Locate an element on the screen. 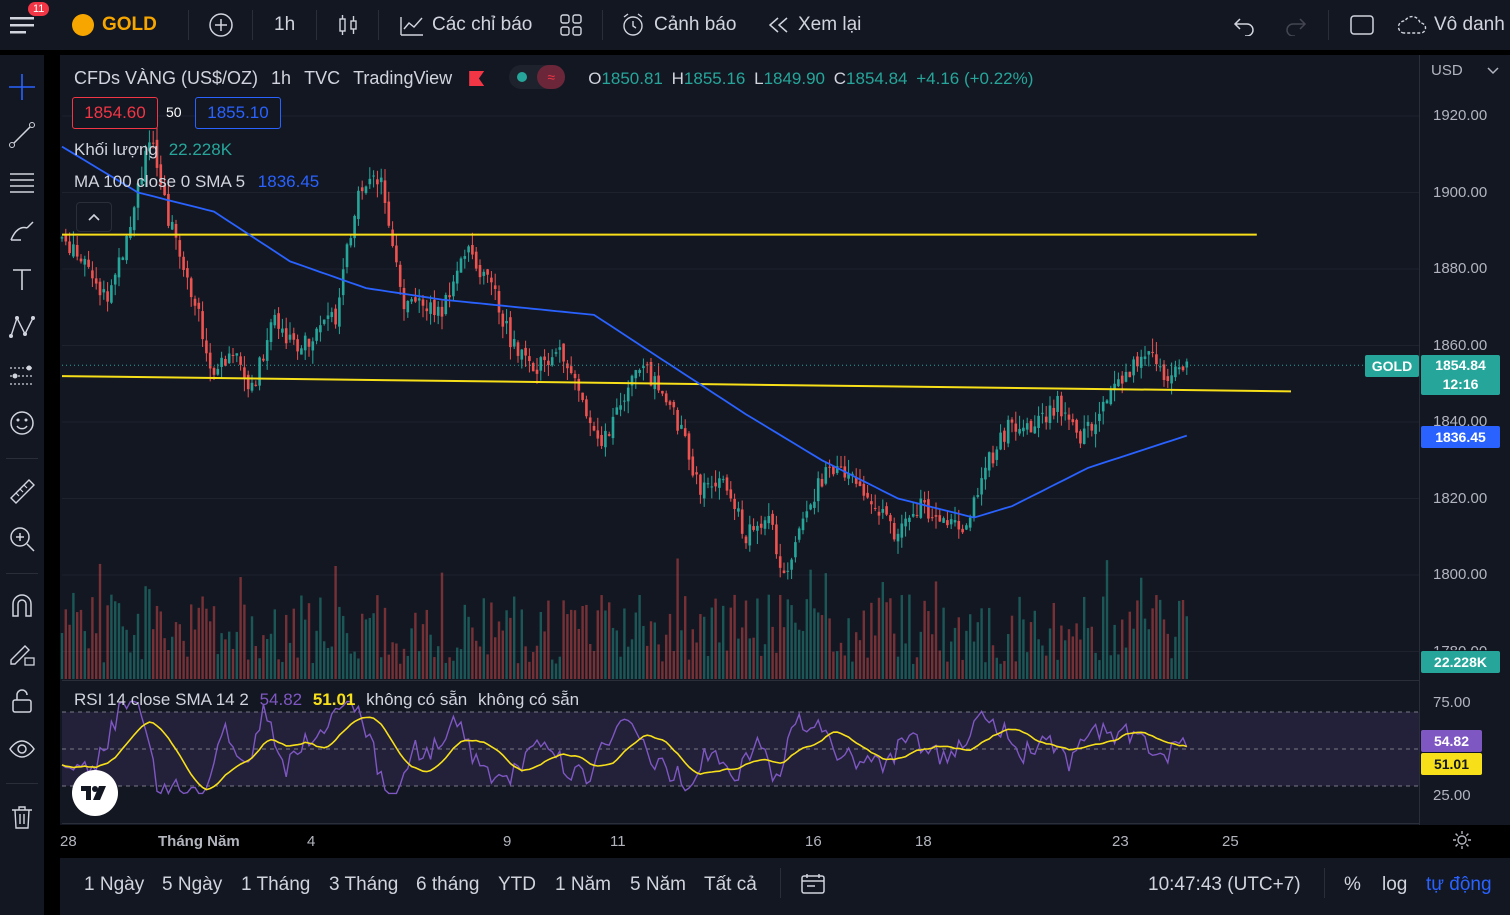 The height and width of the screenshot is (915, 1510). forecast-icon is located at coordinates (22, 375).